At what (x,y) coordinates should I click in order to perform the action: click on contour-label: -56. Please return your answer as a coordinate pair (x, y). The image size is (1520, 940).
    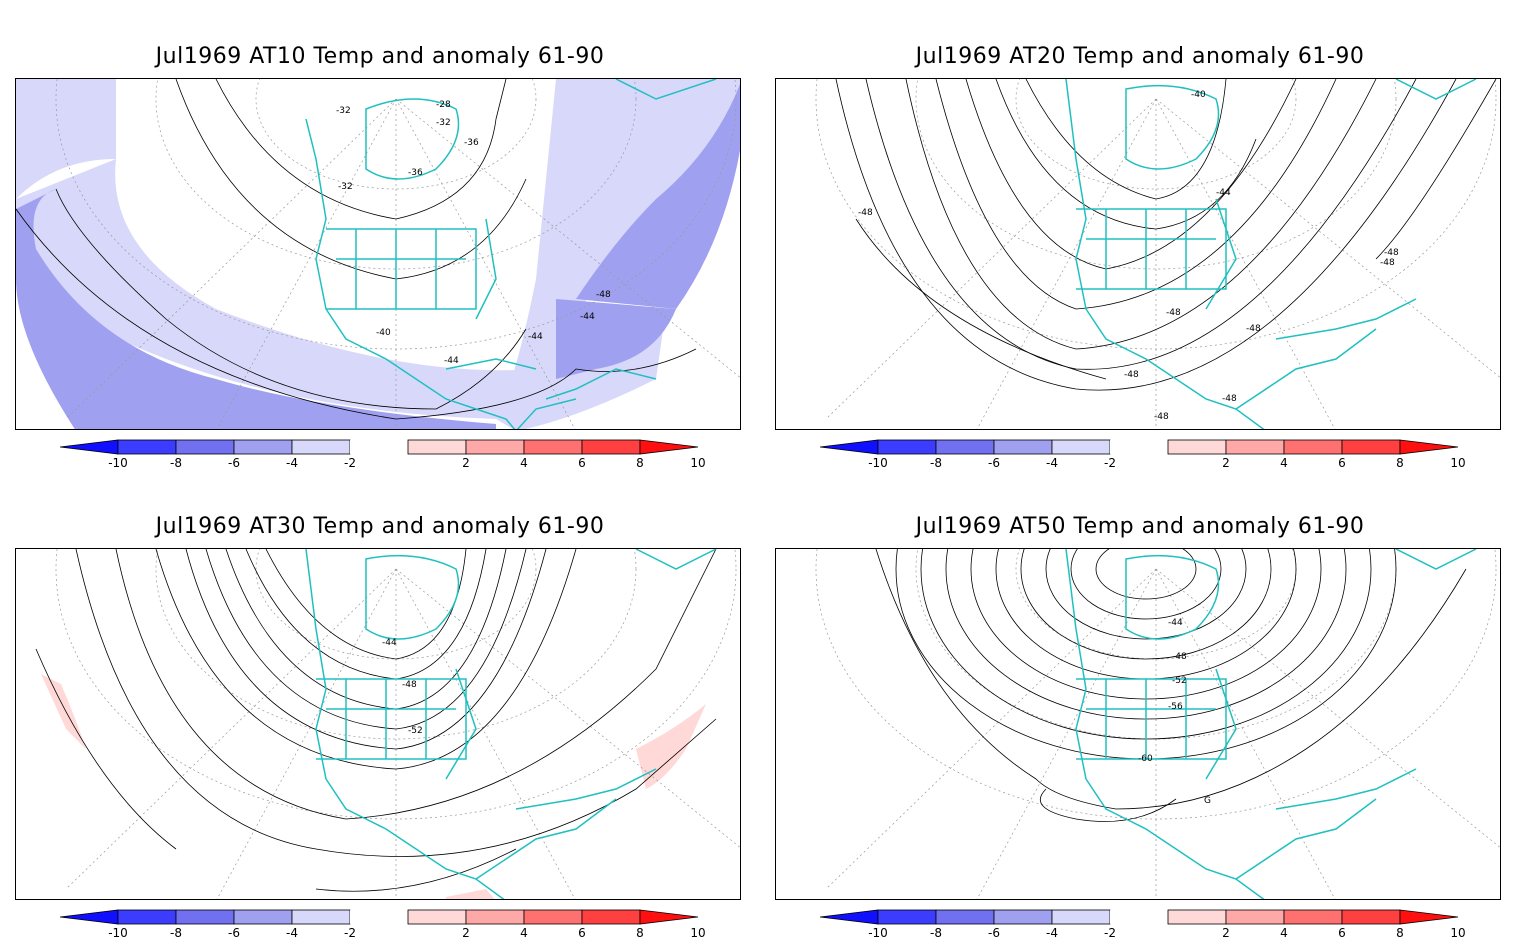
    Looking at the image, I should click on (1175, 707).